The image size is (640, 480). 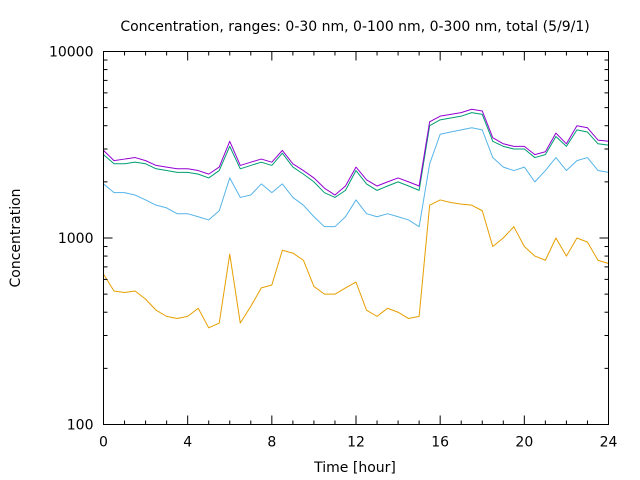 I want to click on y-tick-label: 1000, so click(x=76, y=239).